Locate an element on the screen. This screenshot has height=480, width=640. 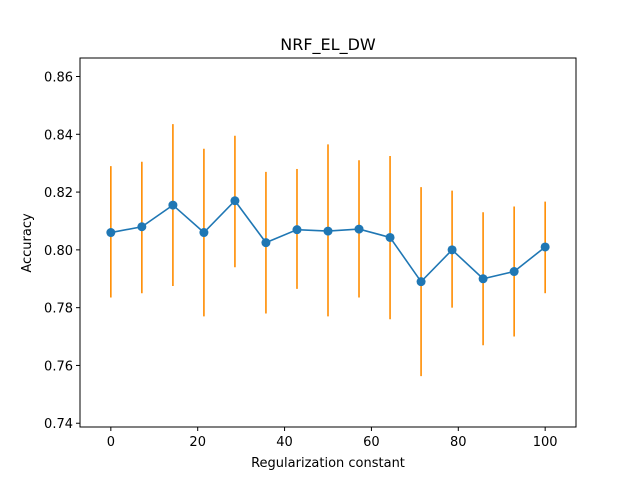
y-tick-label: 0.78 is located at coordinates (58, 309).